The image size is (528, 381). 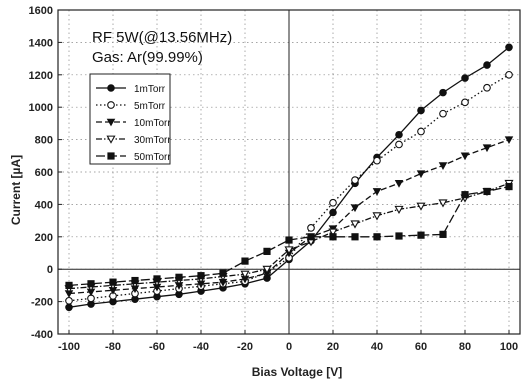 I want to click on y-tick-label: 1400, so click(x=41, y=43).